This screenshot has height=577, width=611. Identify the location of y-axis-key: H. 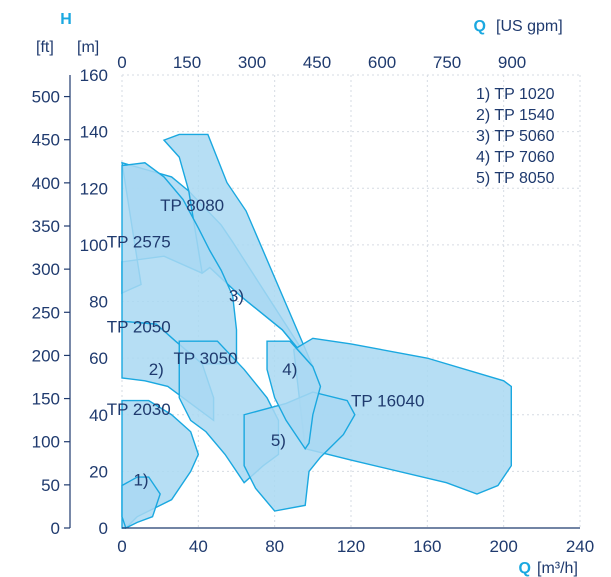
(66, 19).